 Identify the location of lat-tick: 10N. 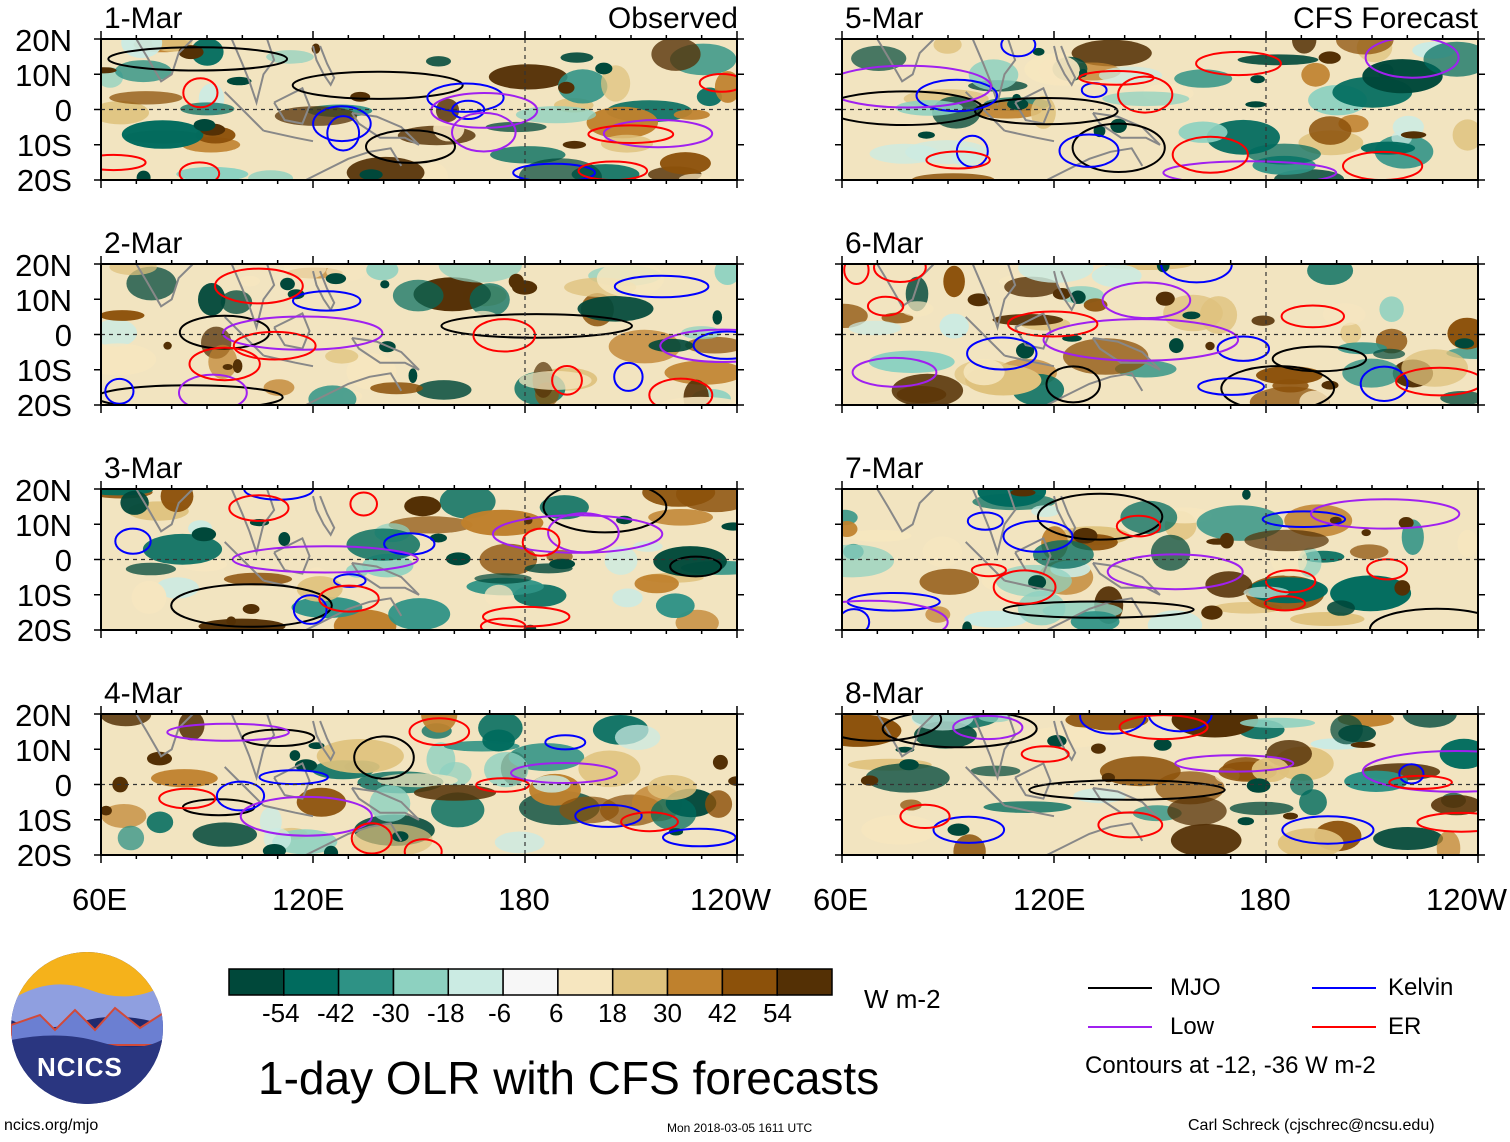
(43, 300).